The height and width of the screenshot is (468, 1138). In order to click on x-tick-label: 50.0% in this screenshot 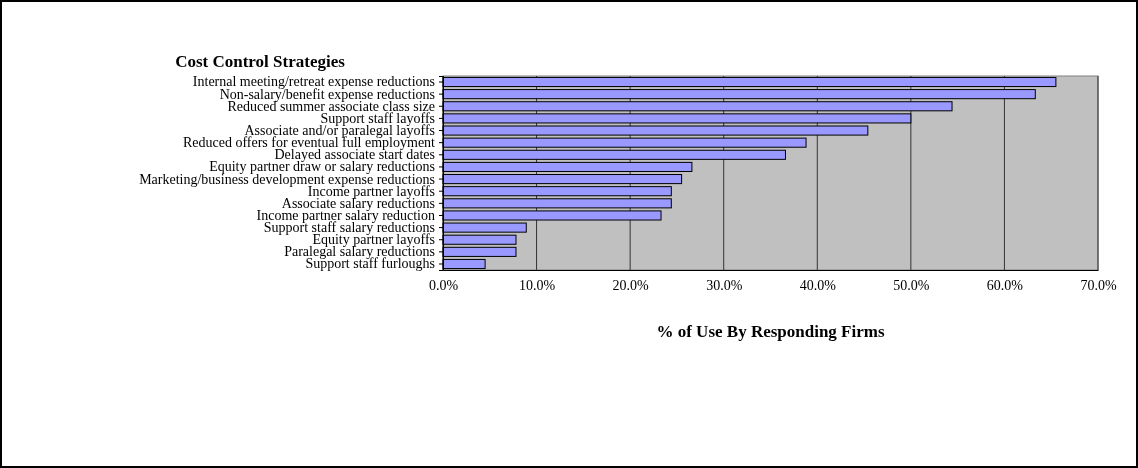, I will do `click(911, 285)`.